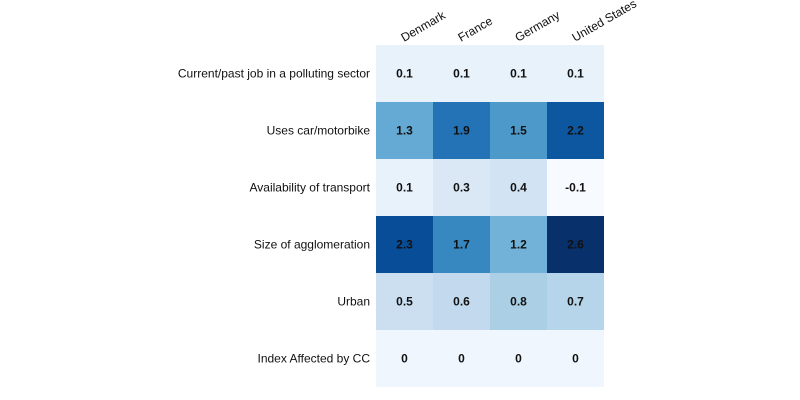  I want to click on heatmap-cell-value: 0.7, so click(575, 302).